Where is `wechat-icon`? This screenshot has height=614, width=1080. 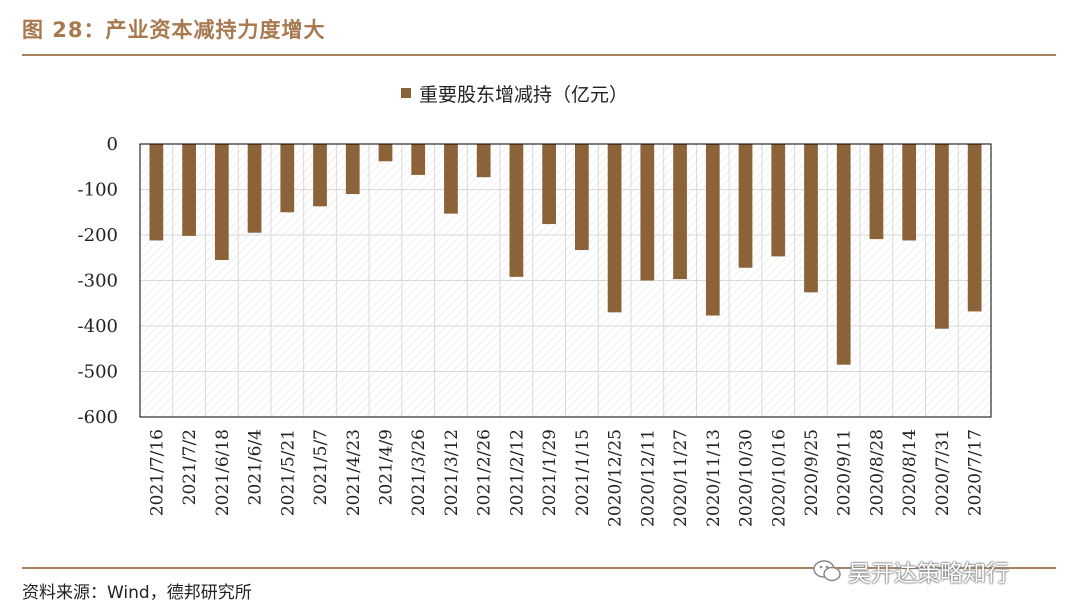
wechat-icon is located at coordinates (827, 571).